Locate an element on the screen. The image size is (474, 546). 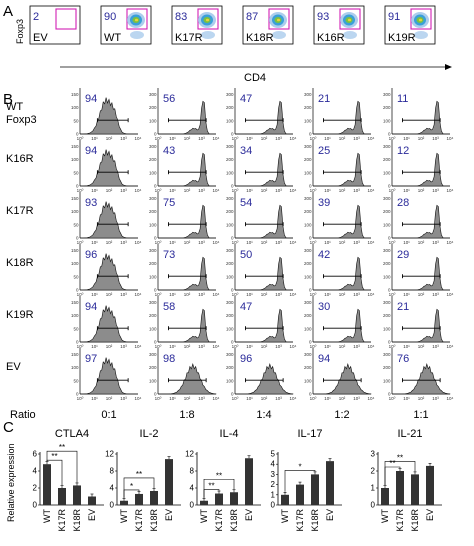
gate-percent: 94 is located at coordinates (91, 151).